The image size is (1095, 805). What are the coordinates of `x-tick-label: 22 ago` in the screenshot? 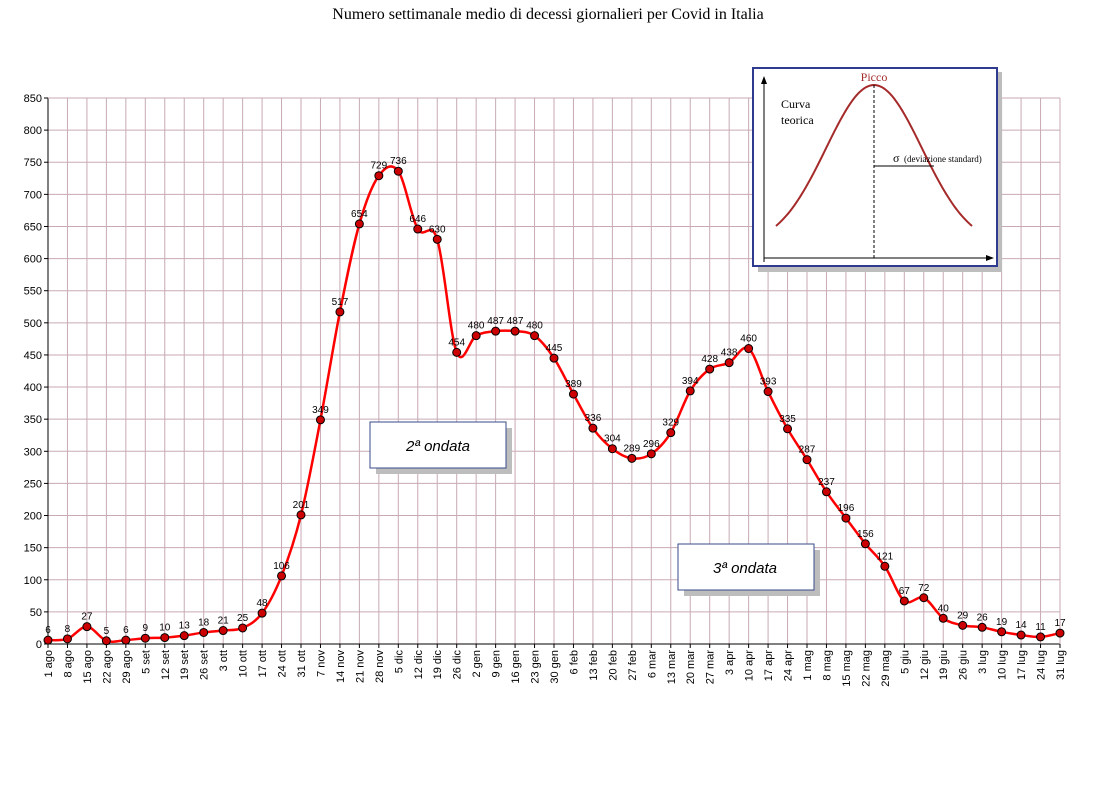 It's located at (107, 667).